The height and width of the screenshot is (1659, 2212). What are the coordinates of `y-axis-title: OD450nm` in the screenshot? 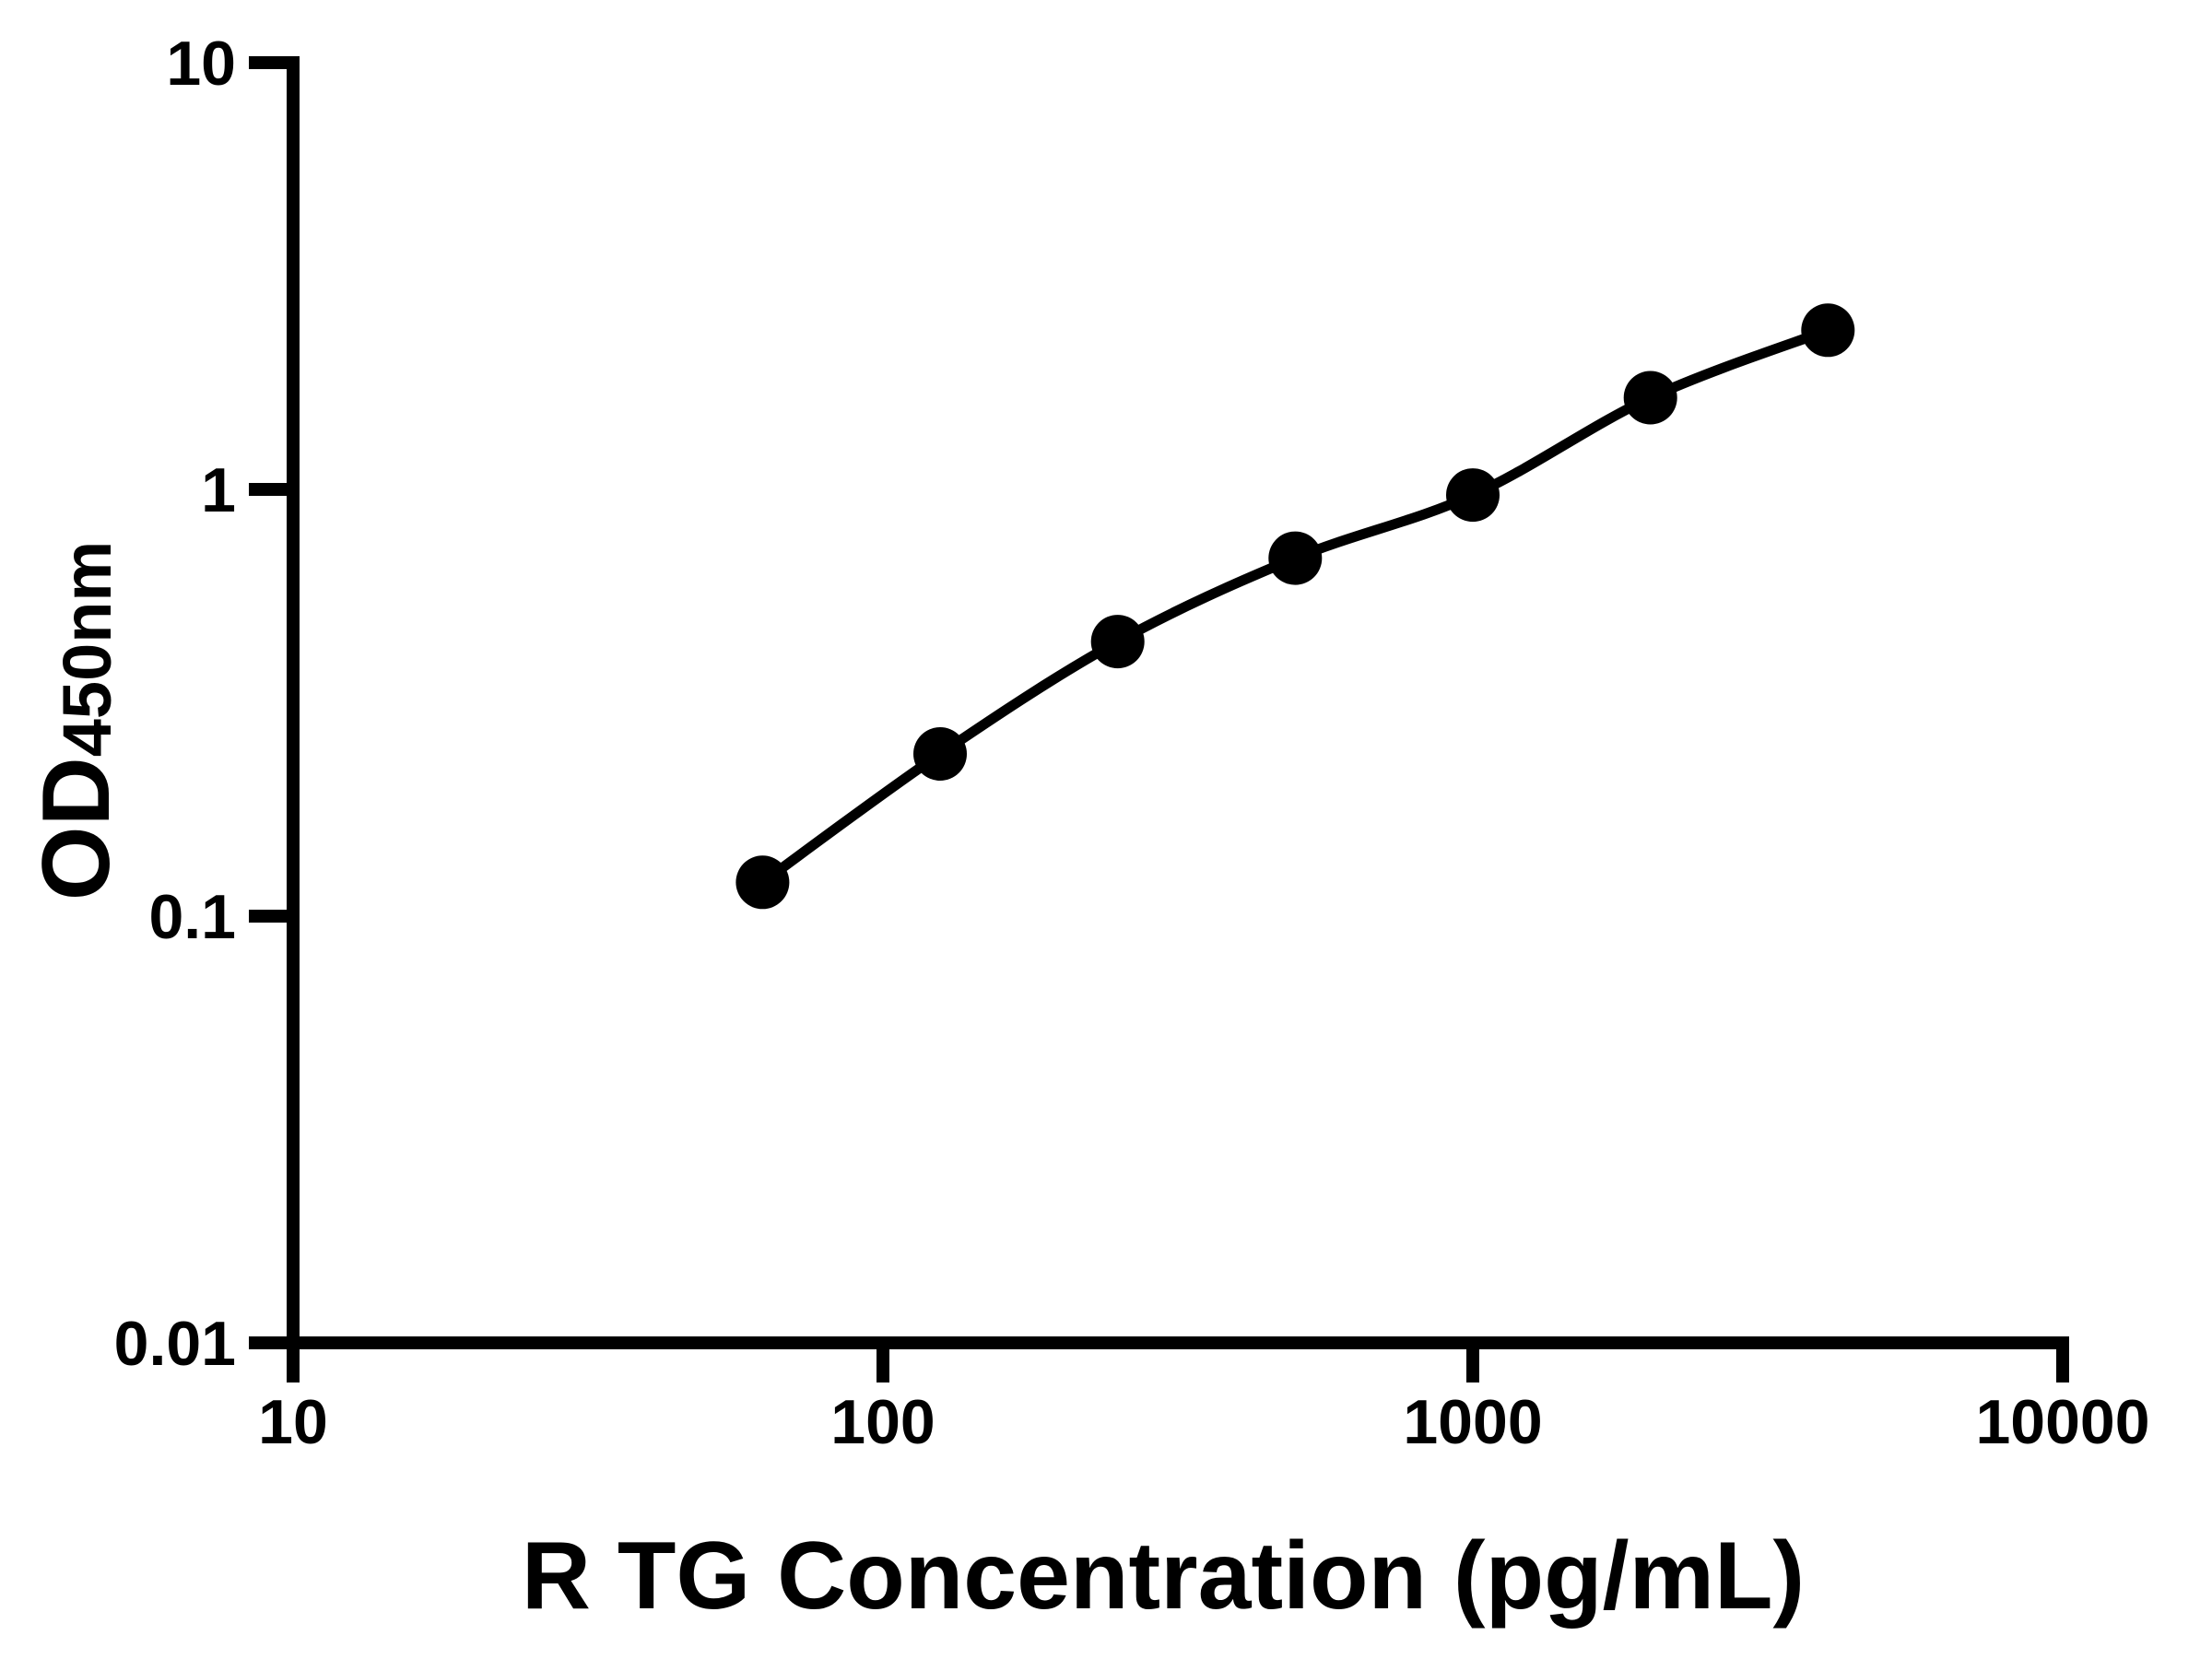 It's located at (76, 720).